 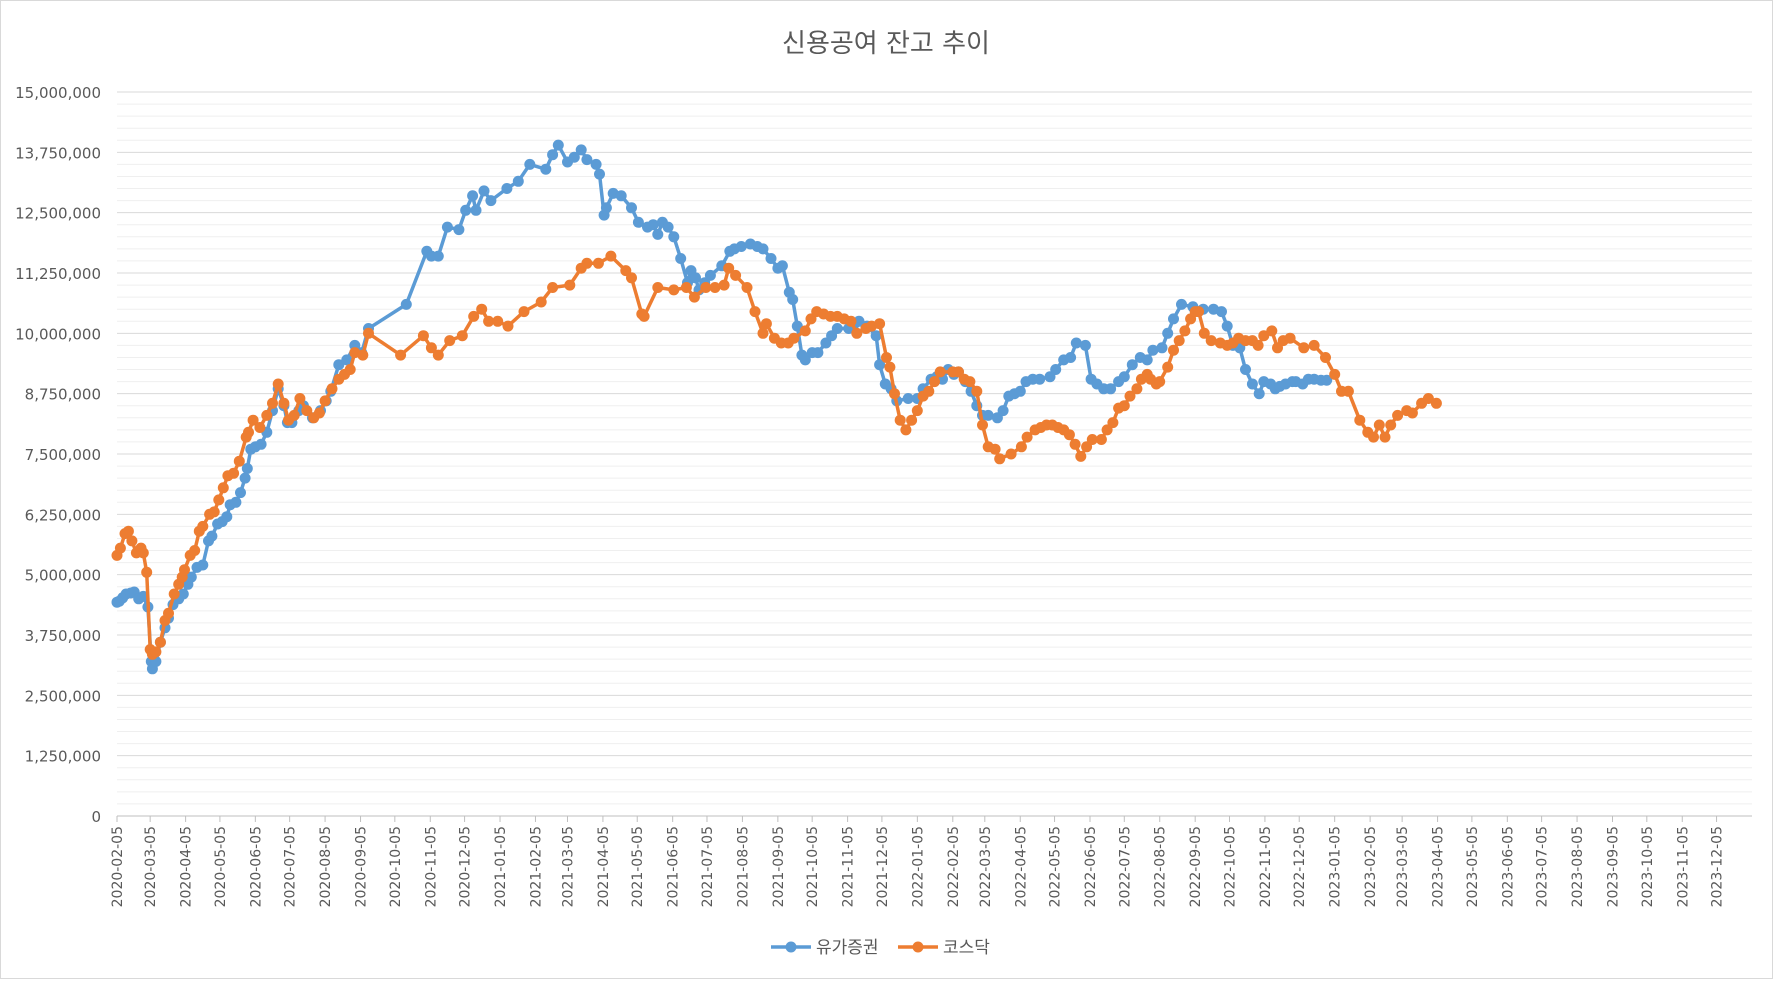 What do you see at coordinates (918, 866) in the screenshot?
I see `x-tick-label: 2022-01-05` at bounding box center [918, 866].